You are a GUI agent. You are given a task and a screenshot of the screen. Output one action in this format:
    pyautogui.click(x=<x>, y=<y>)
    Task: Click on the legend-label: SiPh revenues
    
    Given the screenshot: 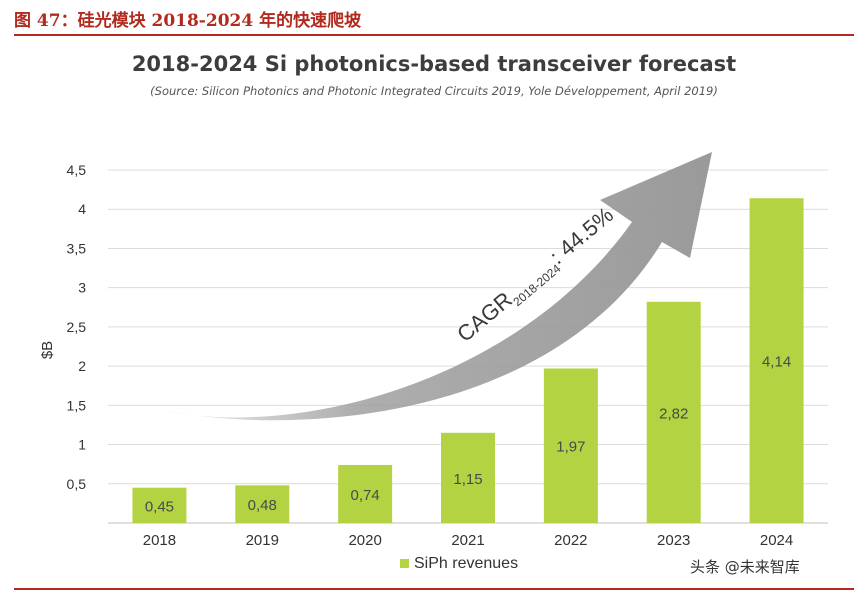 What is the action you would take?
    pyautogui.click(x=466, y=563)
    